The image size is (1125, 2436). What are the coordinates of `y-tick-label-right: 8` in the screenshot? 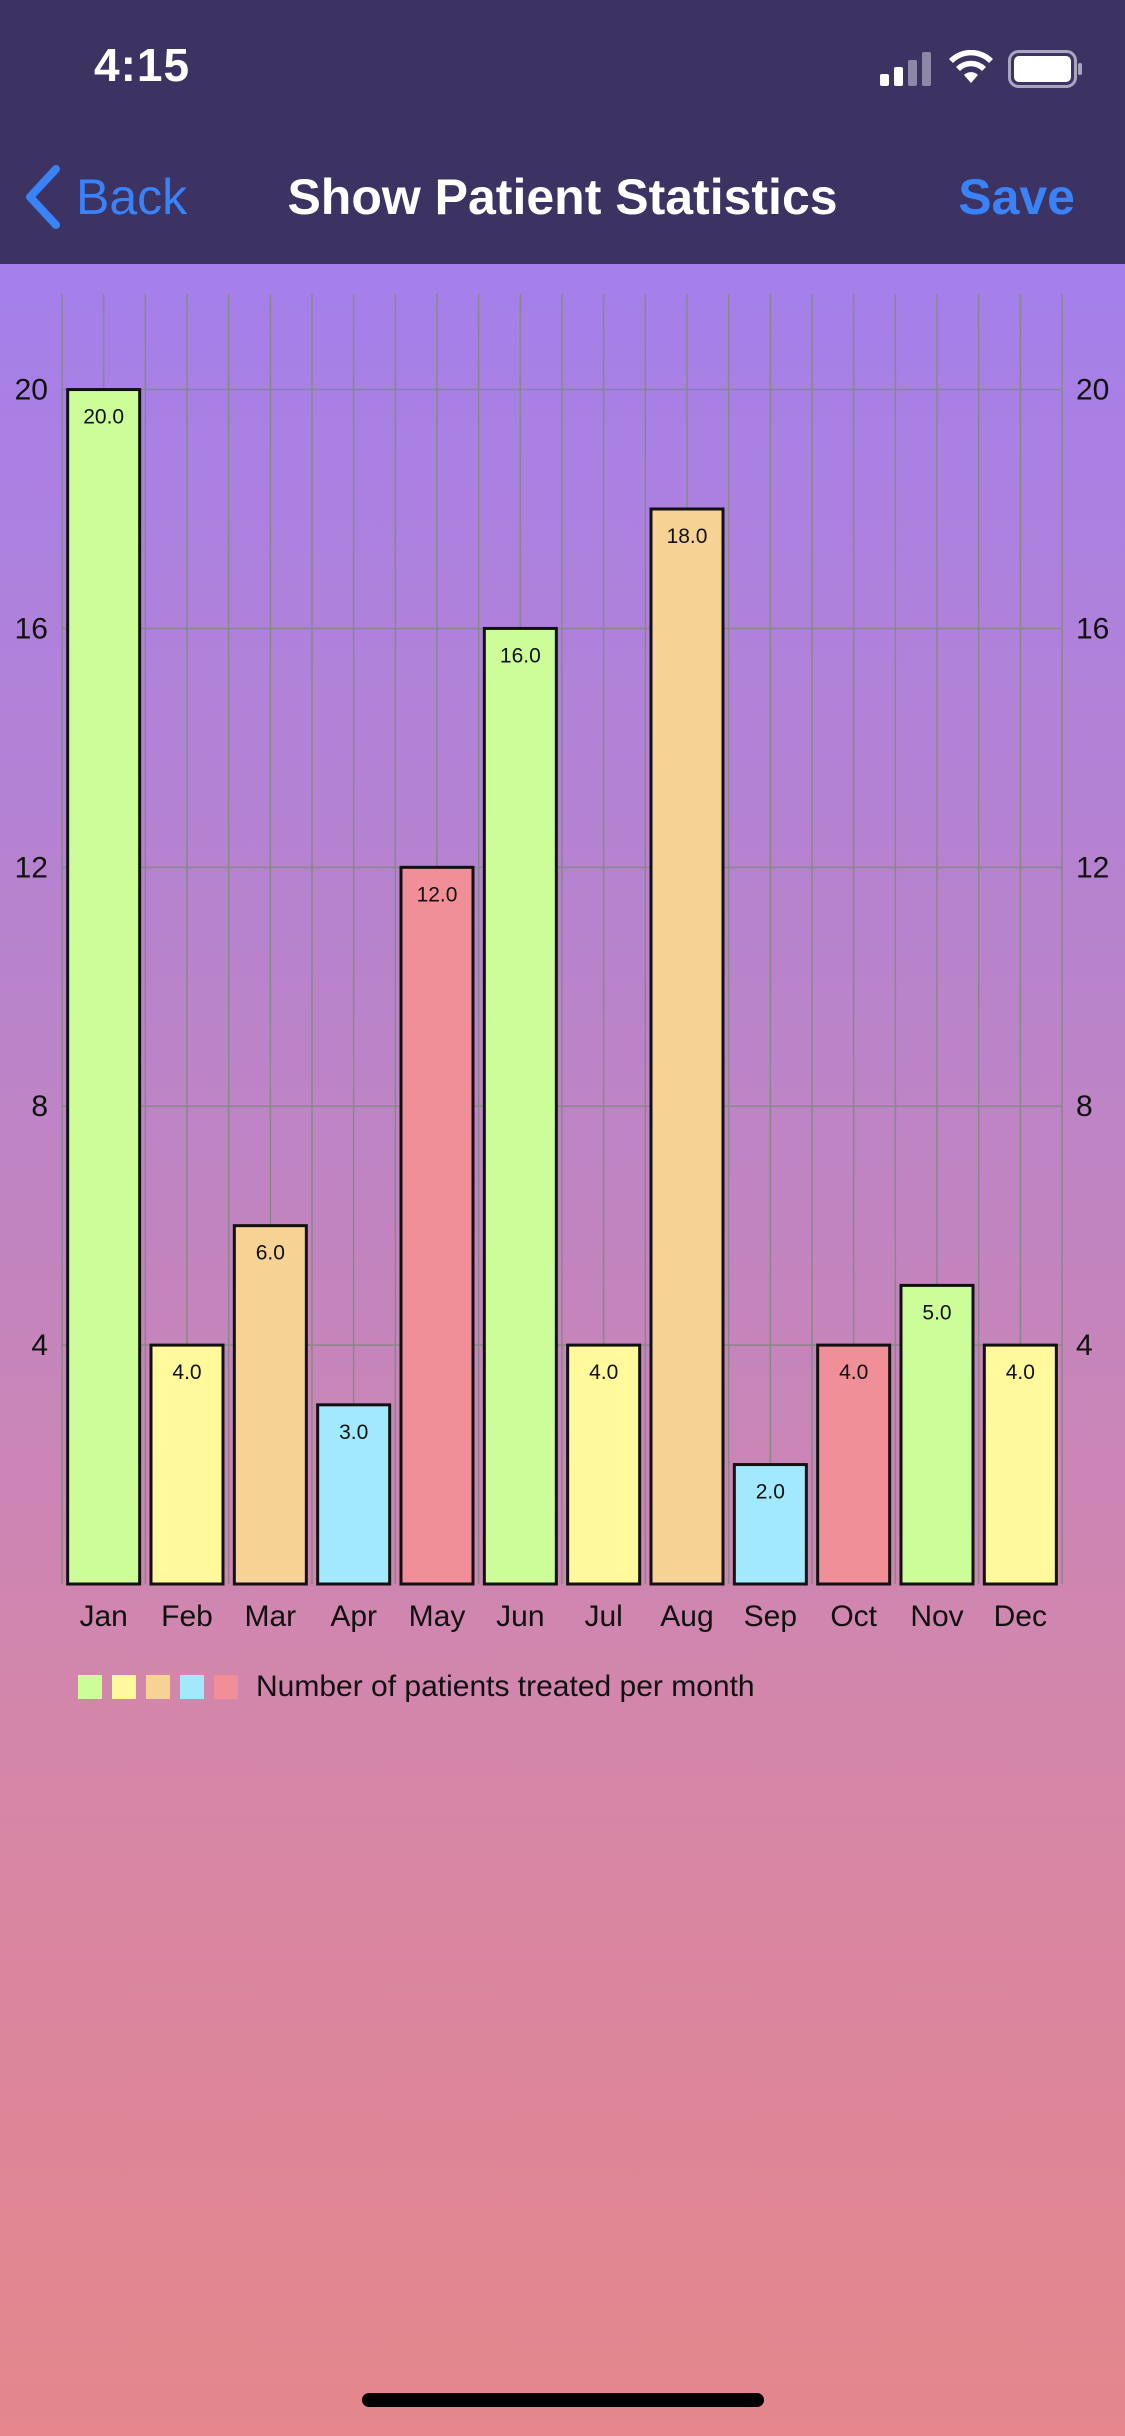 It's located at (1084, 1106).